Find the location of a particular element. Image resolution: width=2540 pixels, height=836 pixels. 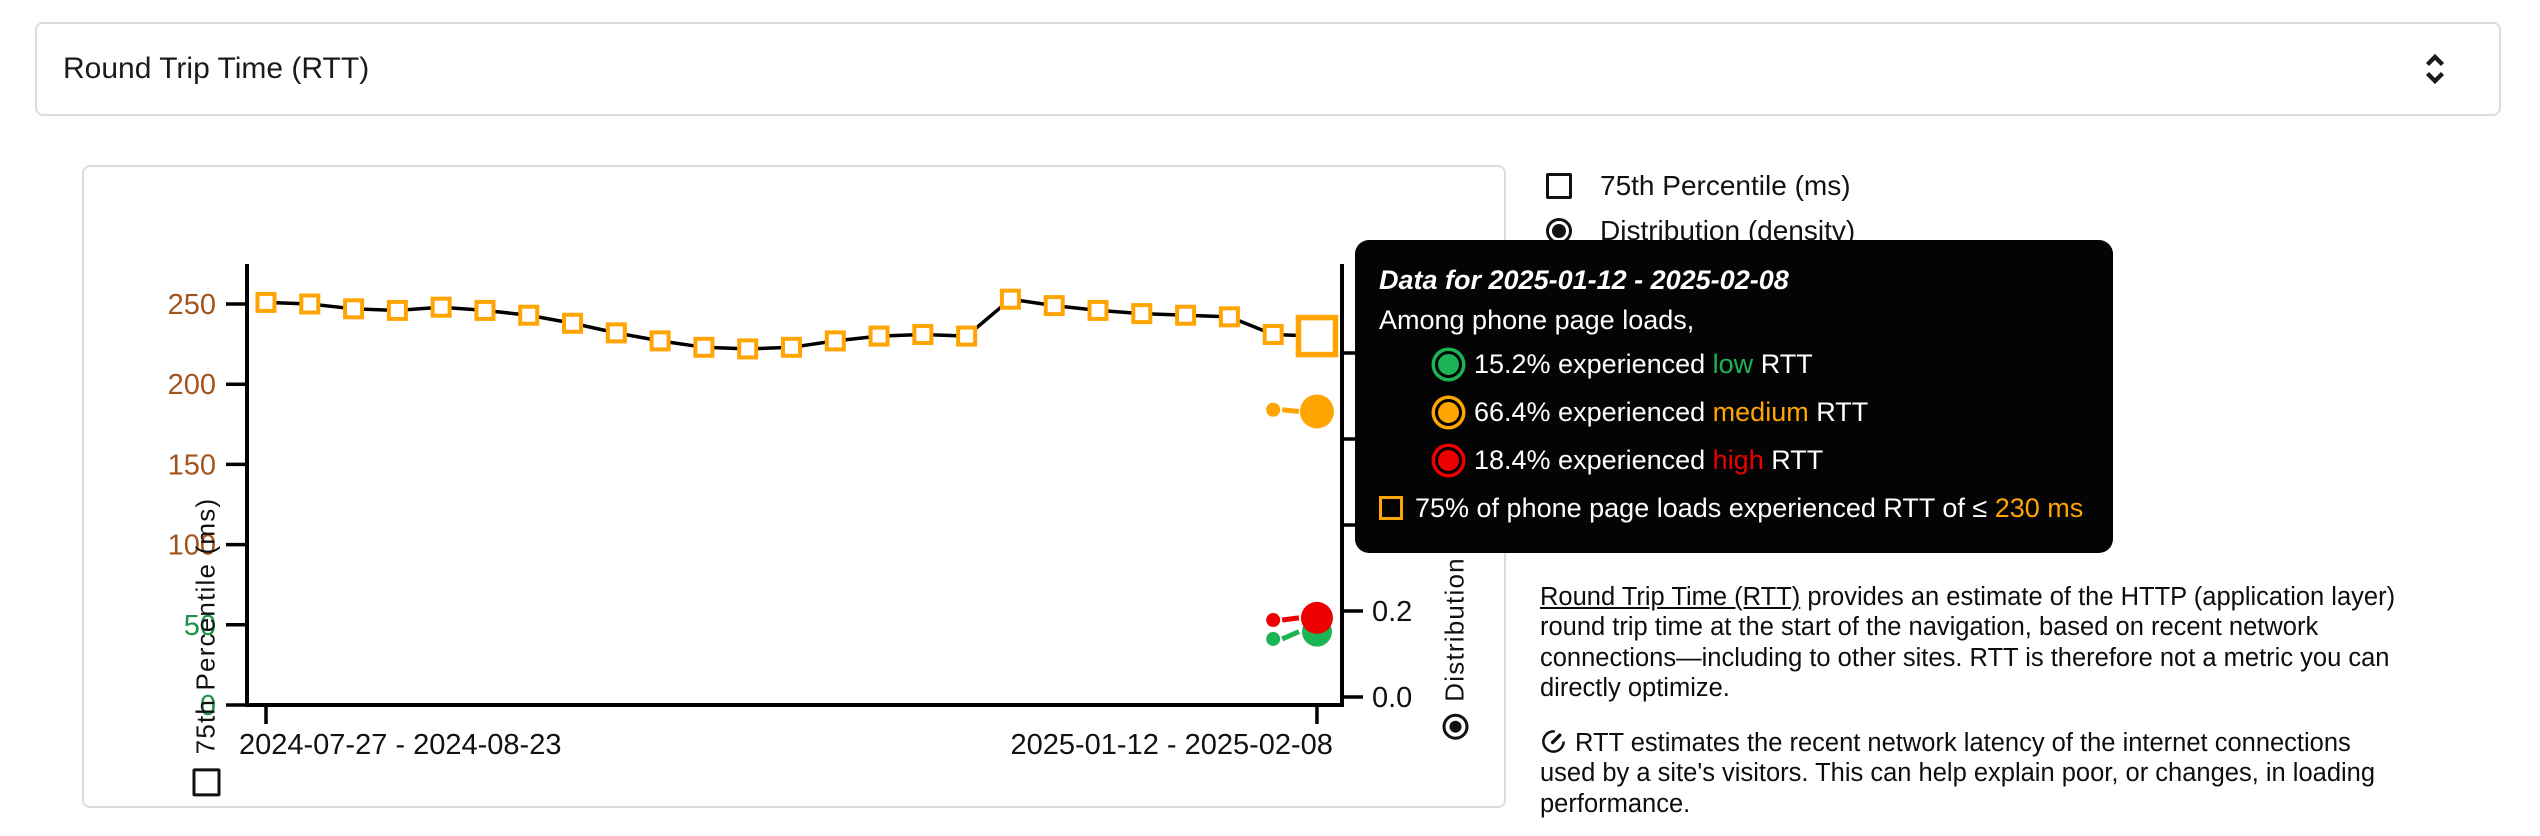

p75-square-icon is located at coordinates (1391, 508).